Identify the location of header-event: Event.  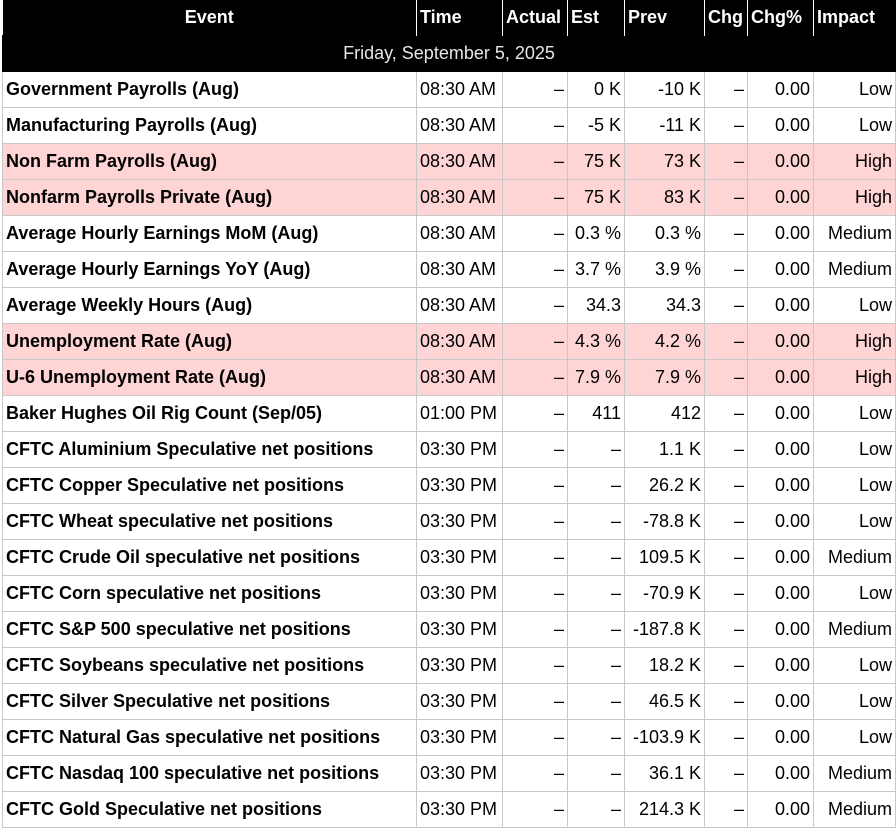
(209, 18).